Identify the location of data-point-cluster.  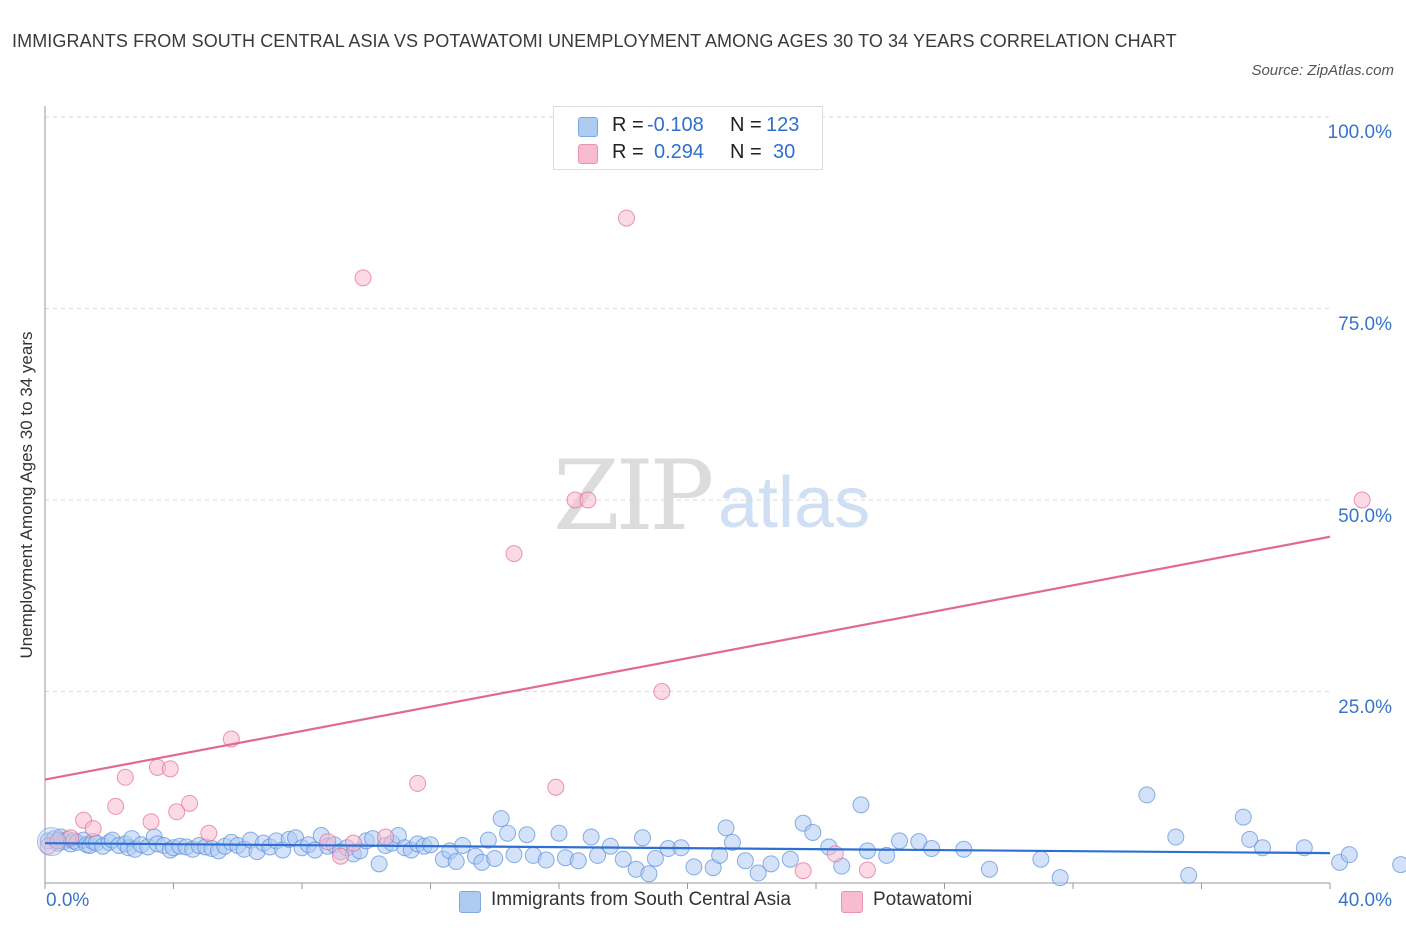
(51, 842).